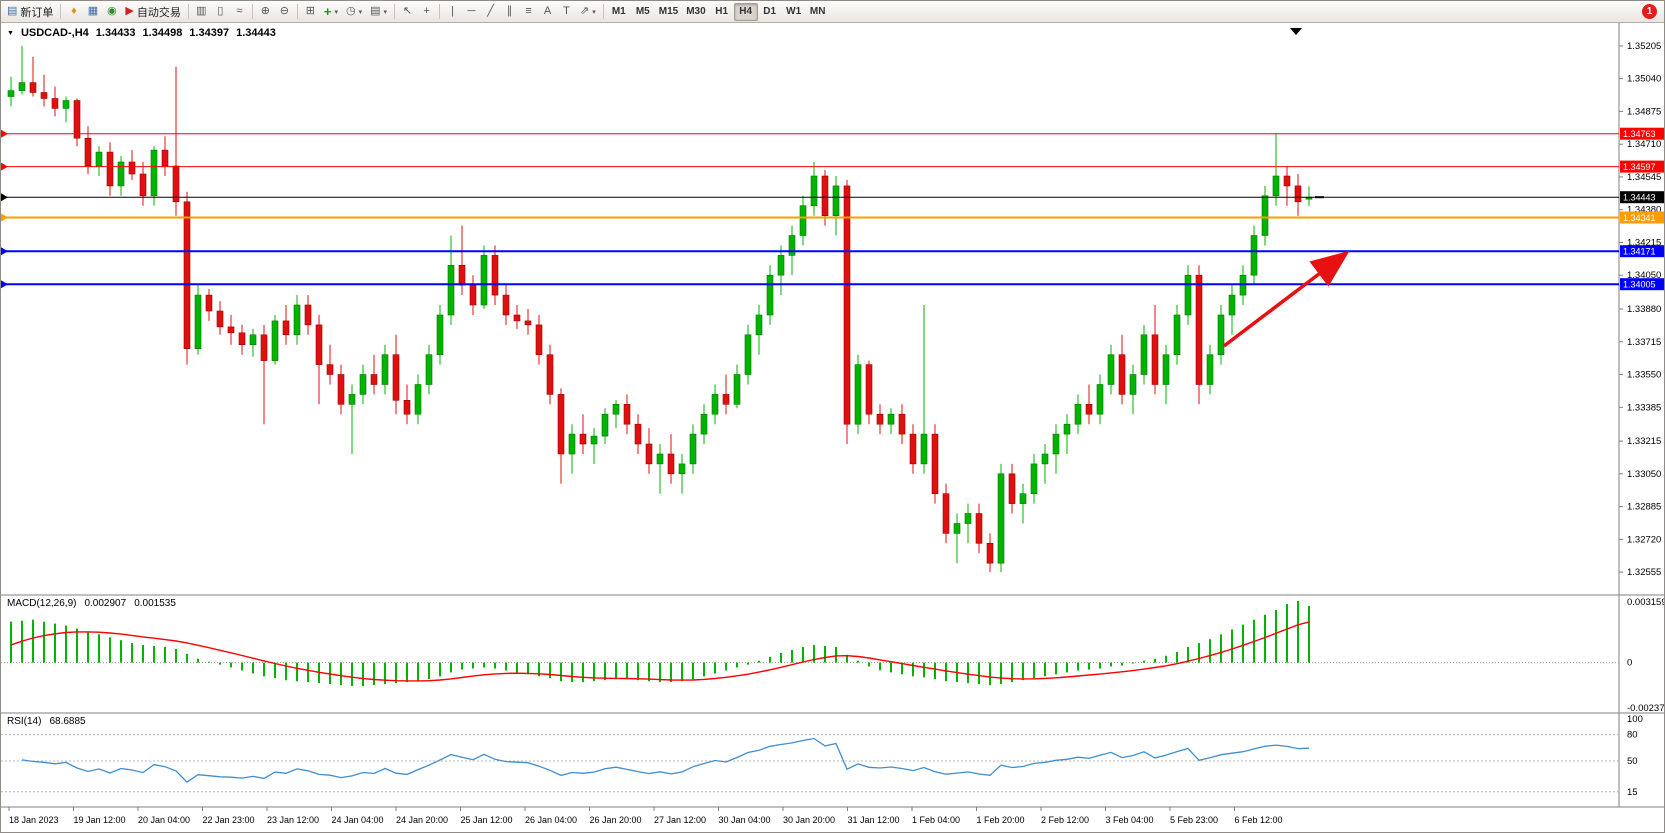 The width and height of the screenshot is (1665, 833). I want to click on template-icon: ▤, so click(375, 11).